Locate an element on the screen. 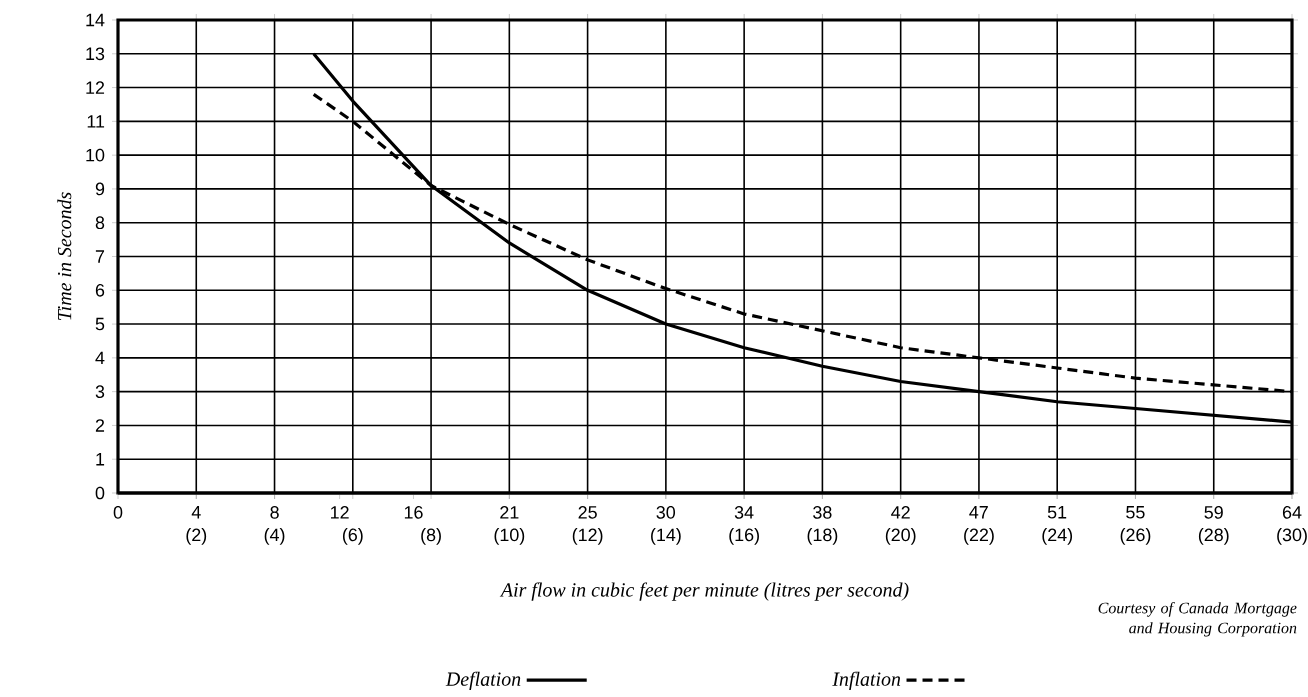 The width and height of the screenshot is (1308, 697). x2-tick-label: 55 is located at coordinates (1135, 512).